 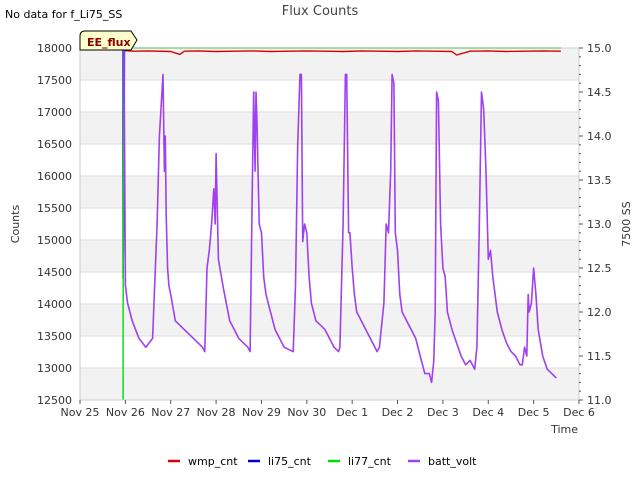 What do you see at coordinates (213, 461) in the screenshot?
I see `legend-label-wmp-cnt: wmp_cnt` at bounding box center [213, 461].